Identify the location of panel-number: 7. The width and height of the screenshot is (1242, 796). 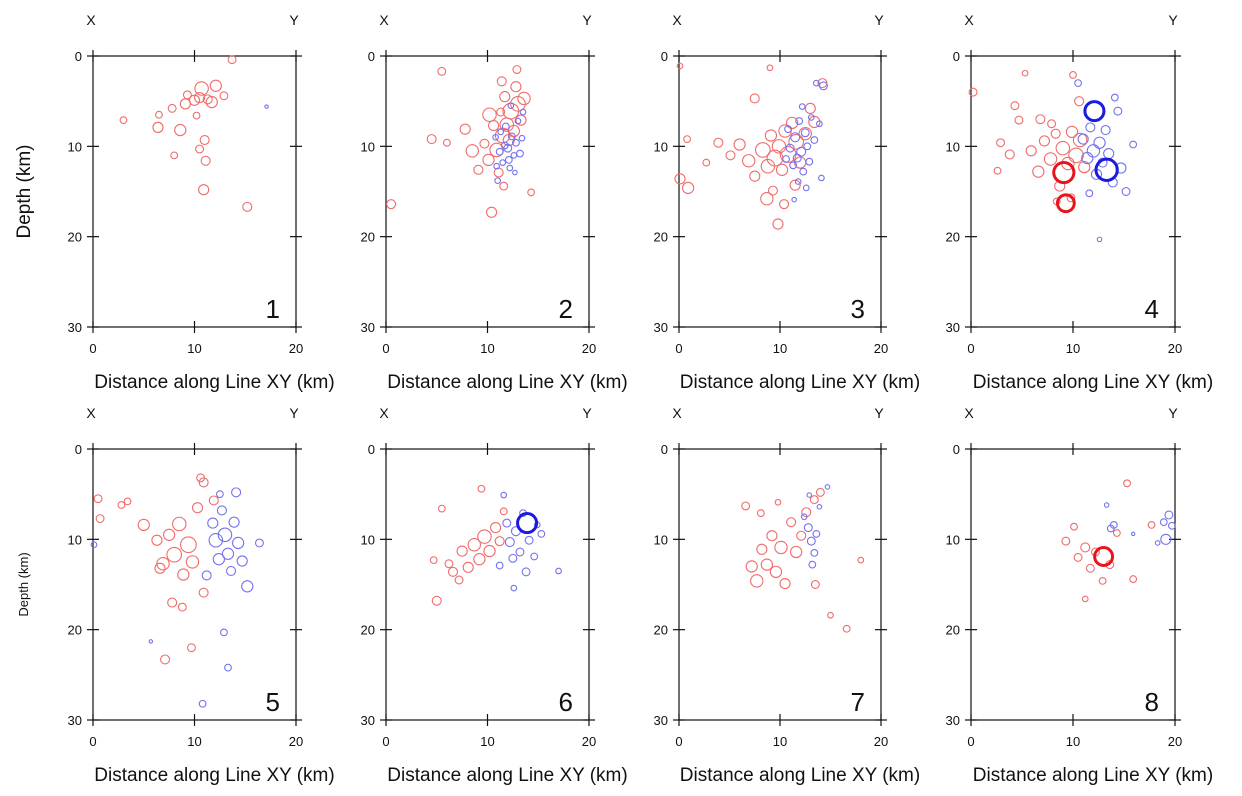
(858, 702).